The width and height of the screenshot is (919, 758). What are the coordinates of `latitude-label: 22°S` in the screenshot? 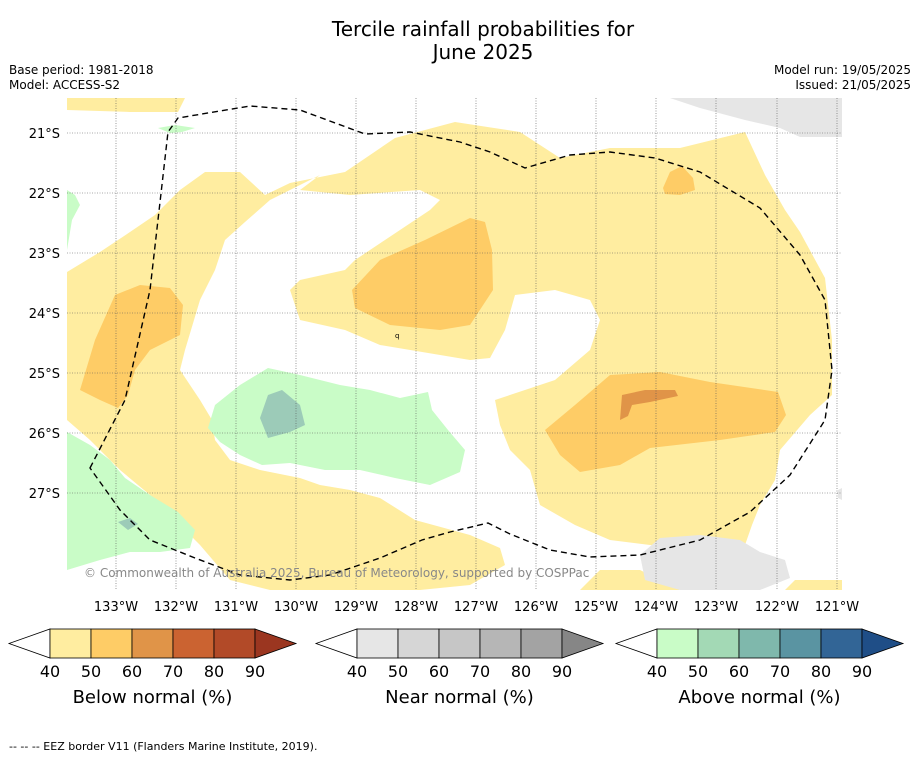 It's located at (44, 194).